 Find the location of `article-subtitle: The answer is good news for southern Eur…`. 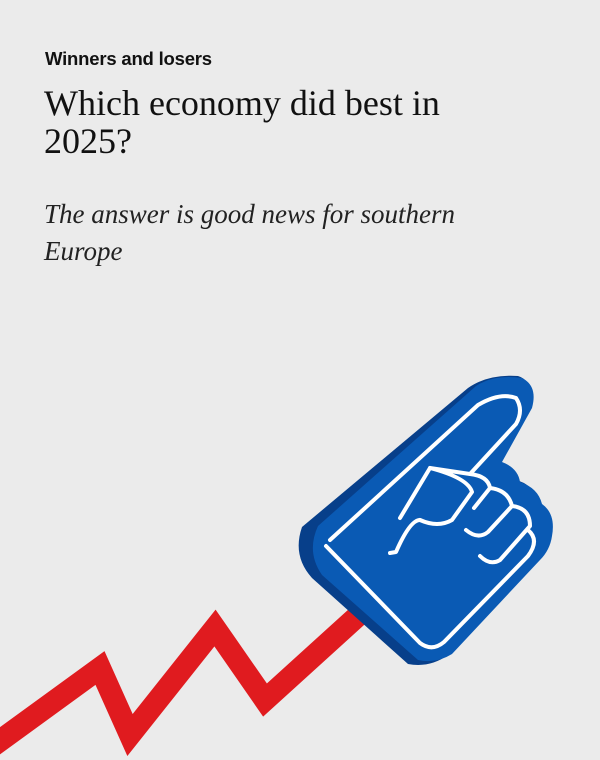

article-subtitle: The answer is good news for southern Eur… is located at coordinates (250, 232).